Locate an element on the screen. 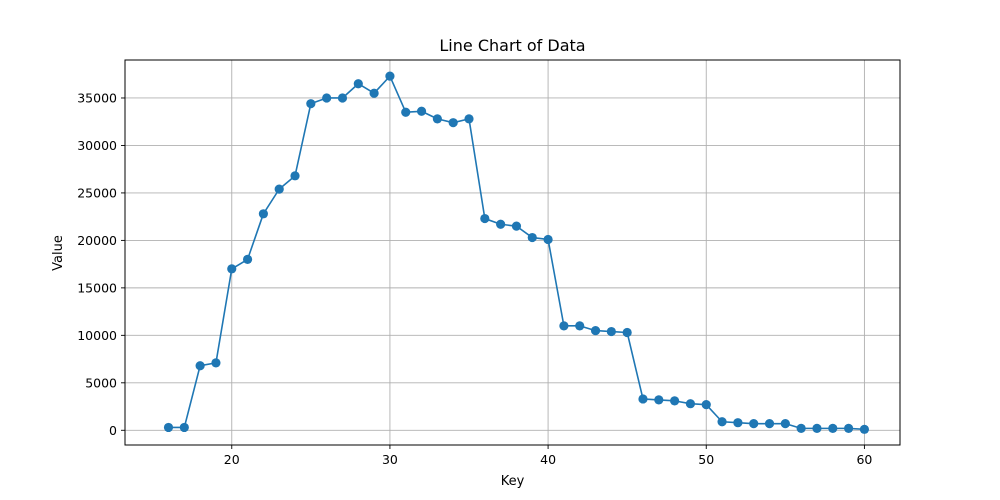  y-tick-label: 35000 is located at coordinates (97, 97).